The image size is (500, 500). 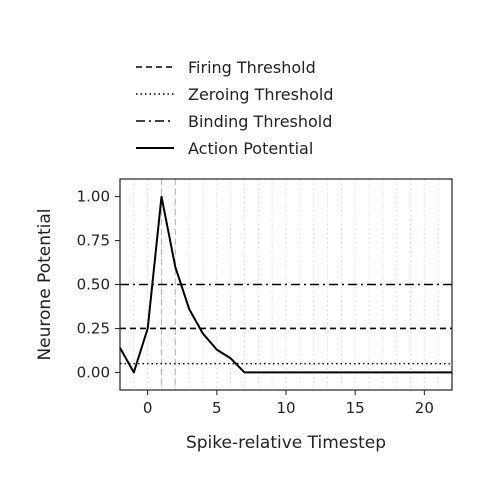 What do you see at coordinates (261, 94) in the screenshot?
I see `legend-label-zeroing-threshold: Zeroing Threshold` at bounding box center [261, 94].